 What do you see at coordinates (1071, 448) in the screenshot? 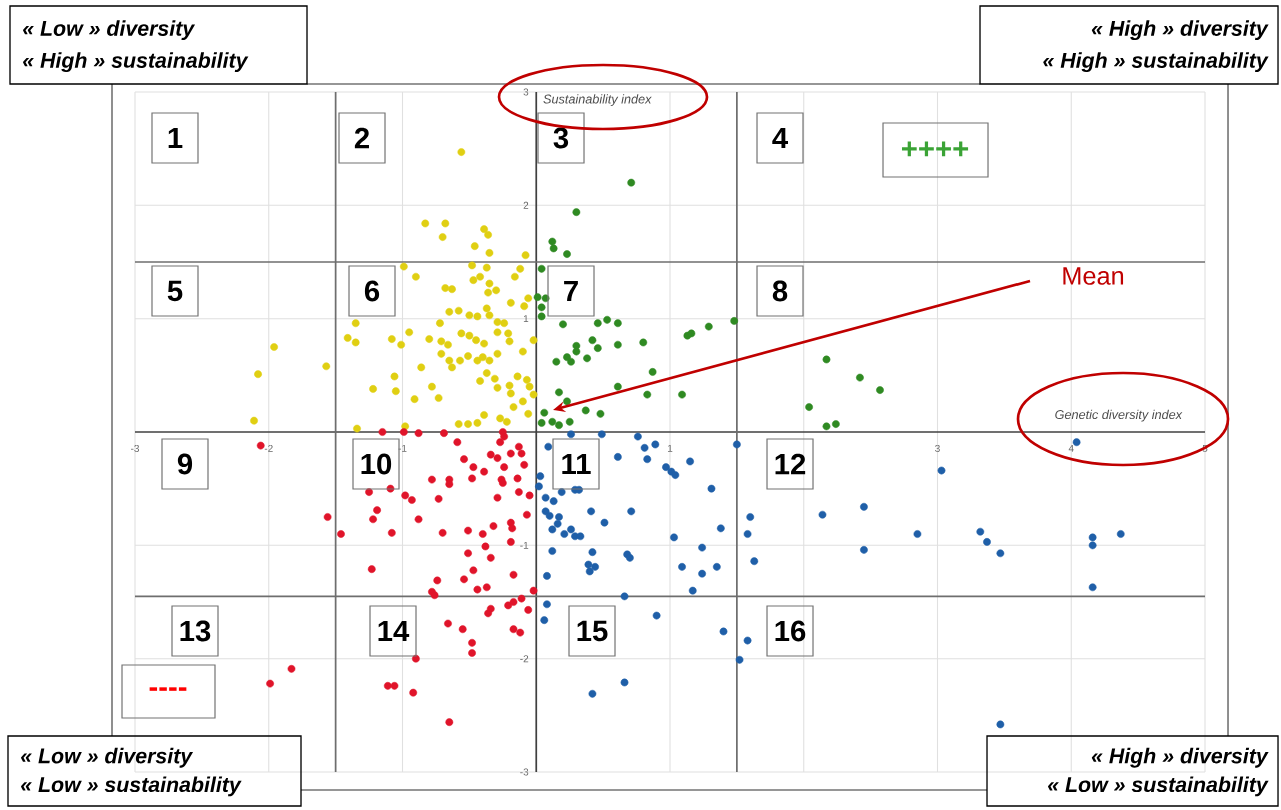
I see `x-tick-label: 4` at bounding box center [1071, 448].